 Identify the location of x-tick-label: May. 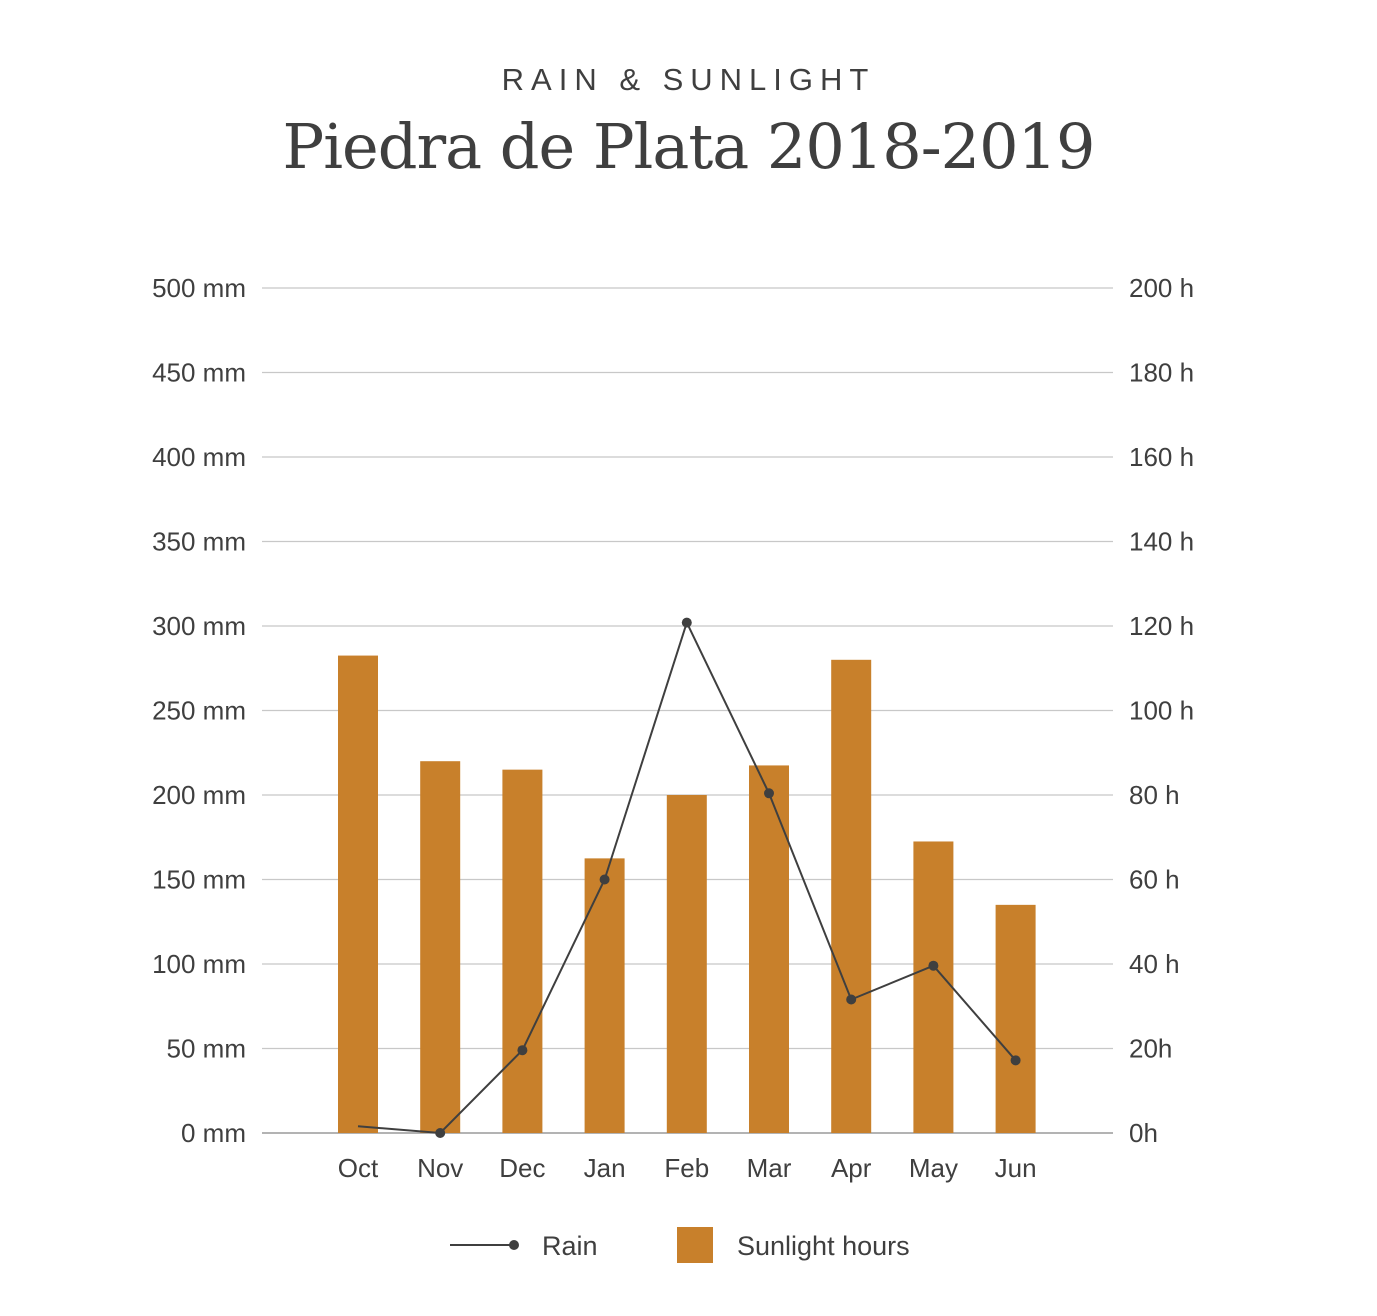
(933, 1168).